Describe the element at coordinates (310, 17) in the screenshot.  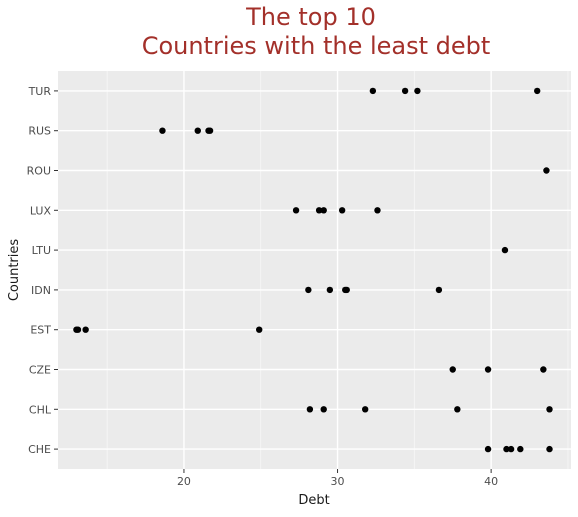
I see `chart-title-line-1: The top 10` at that location.